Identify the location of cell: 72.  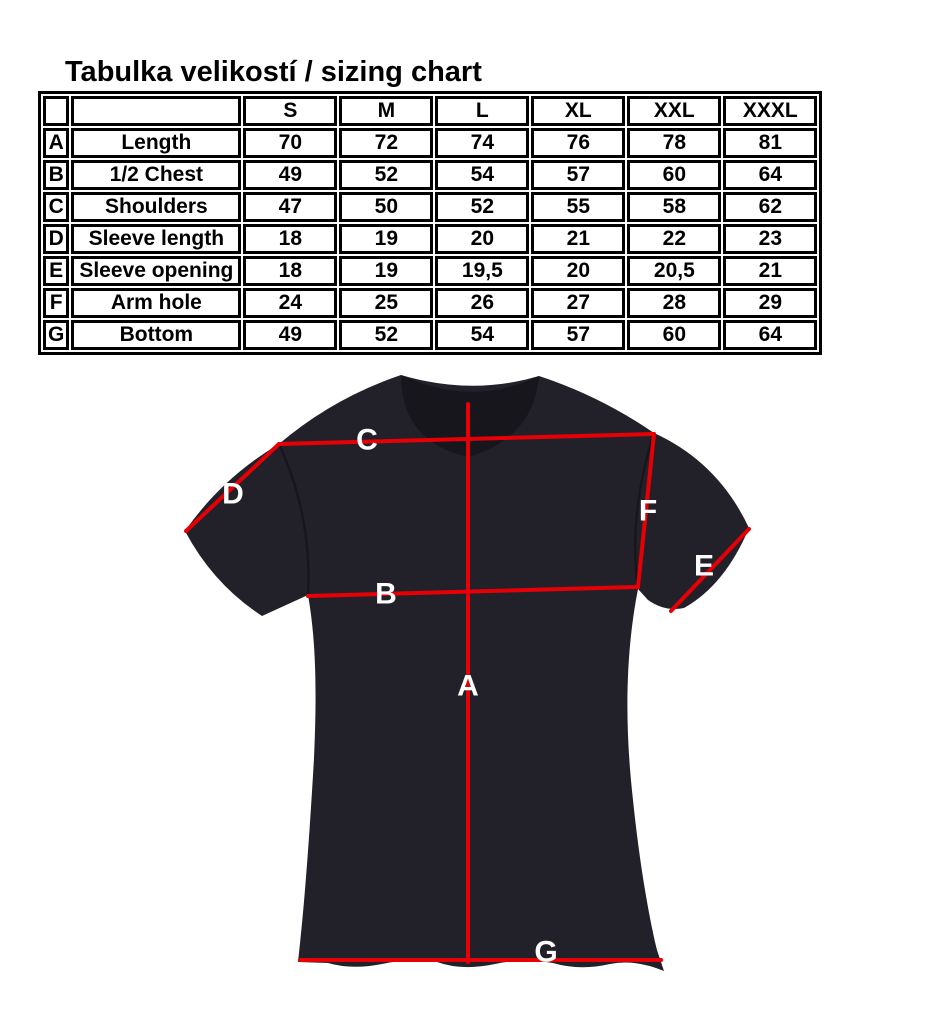
(386, 143).